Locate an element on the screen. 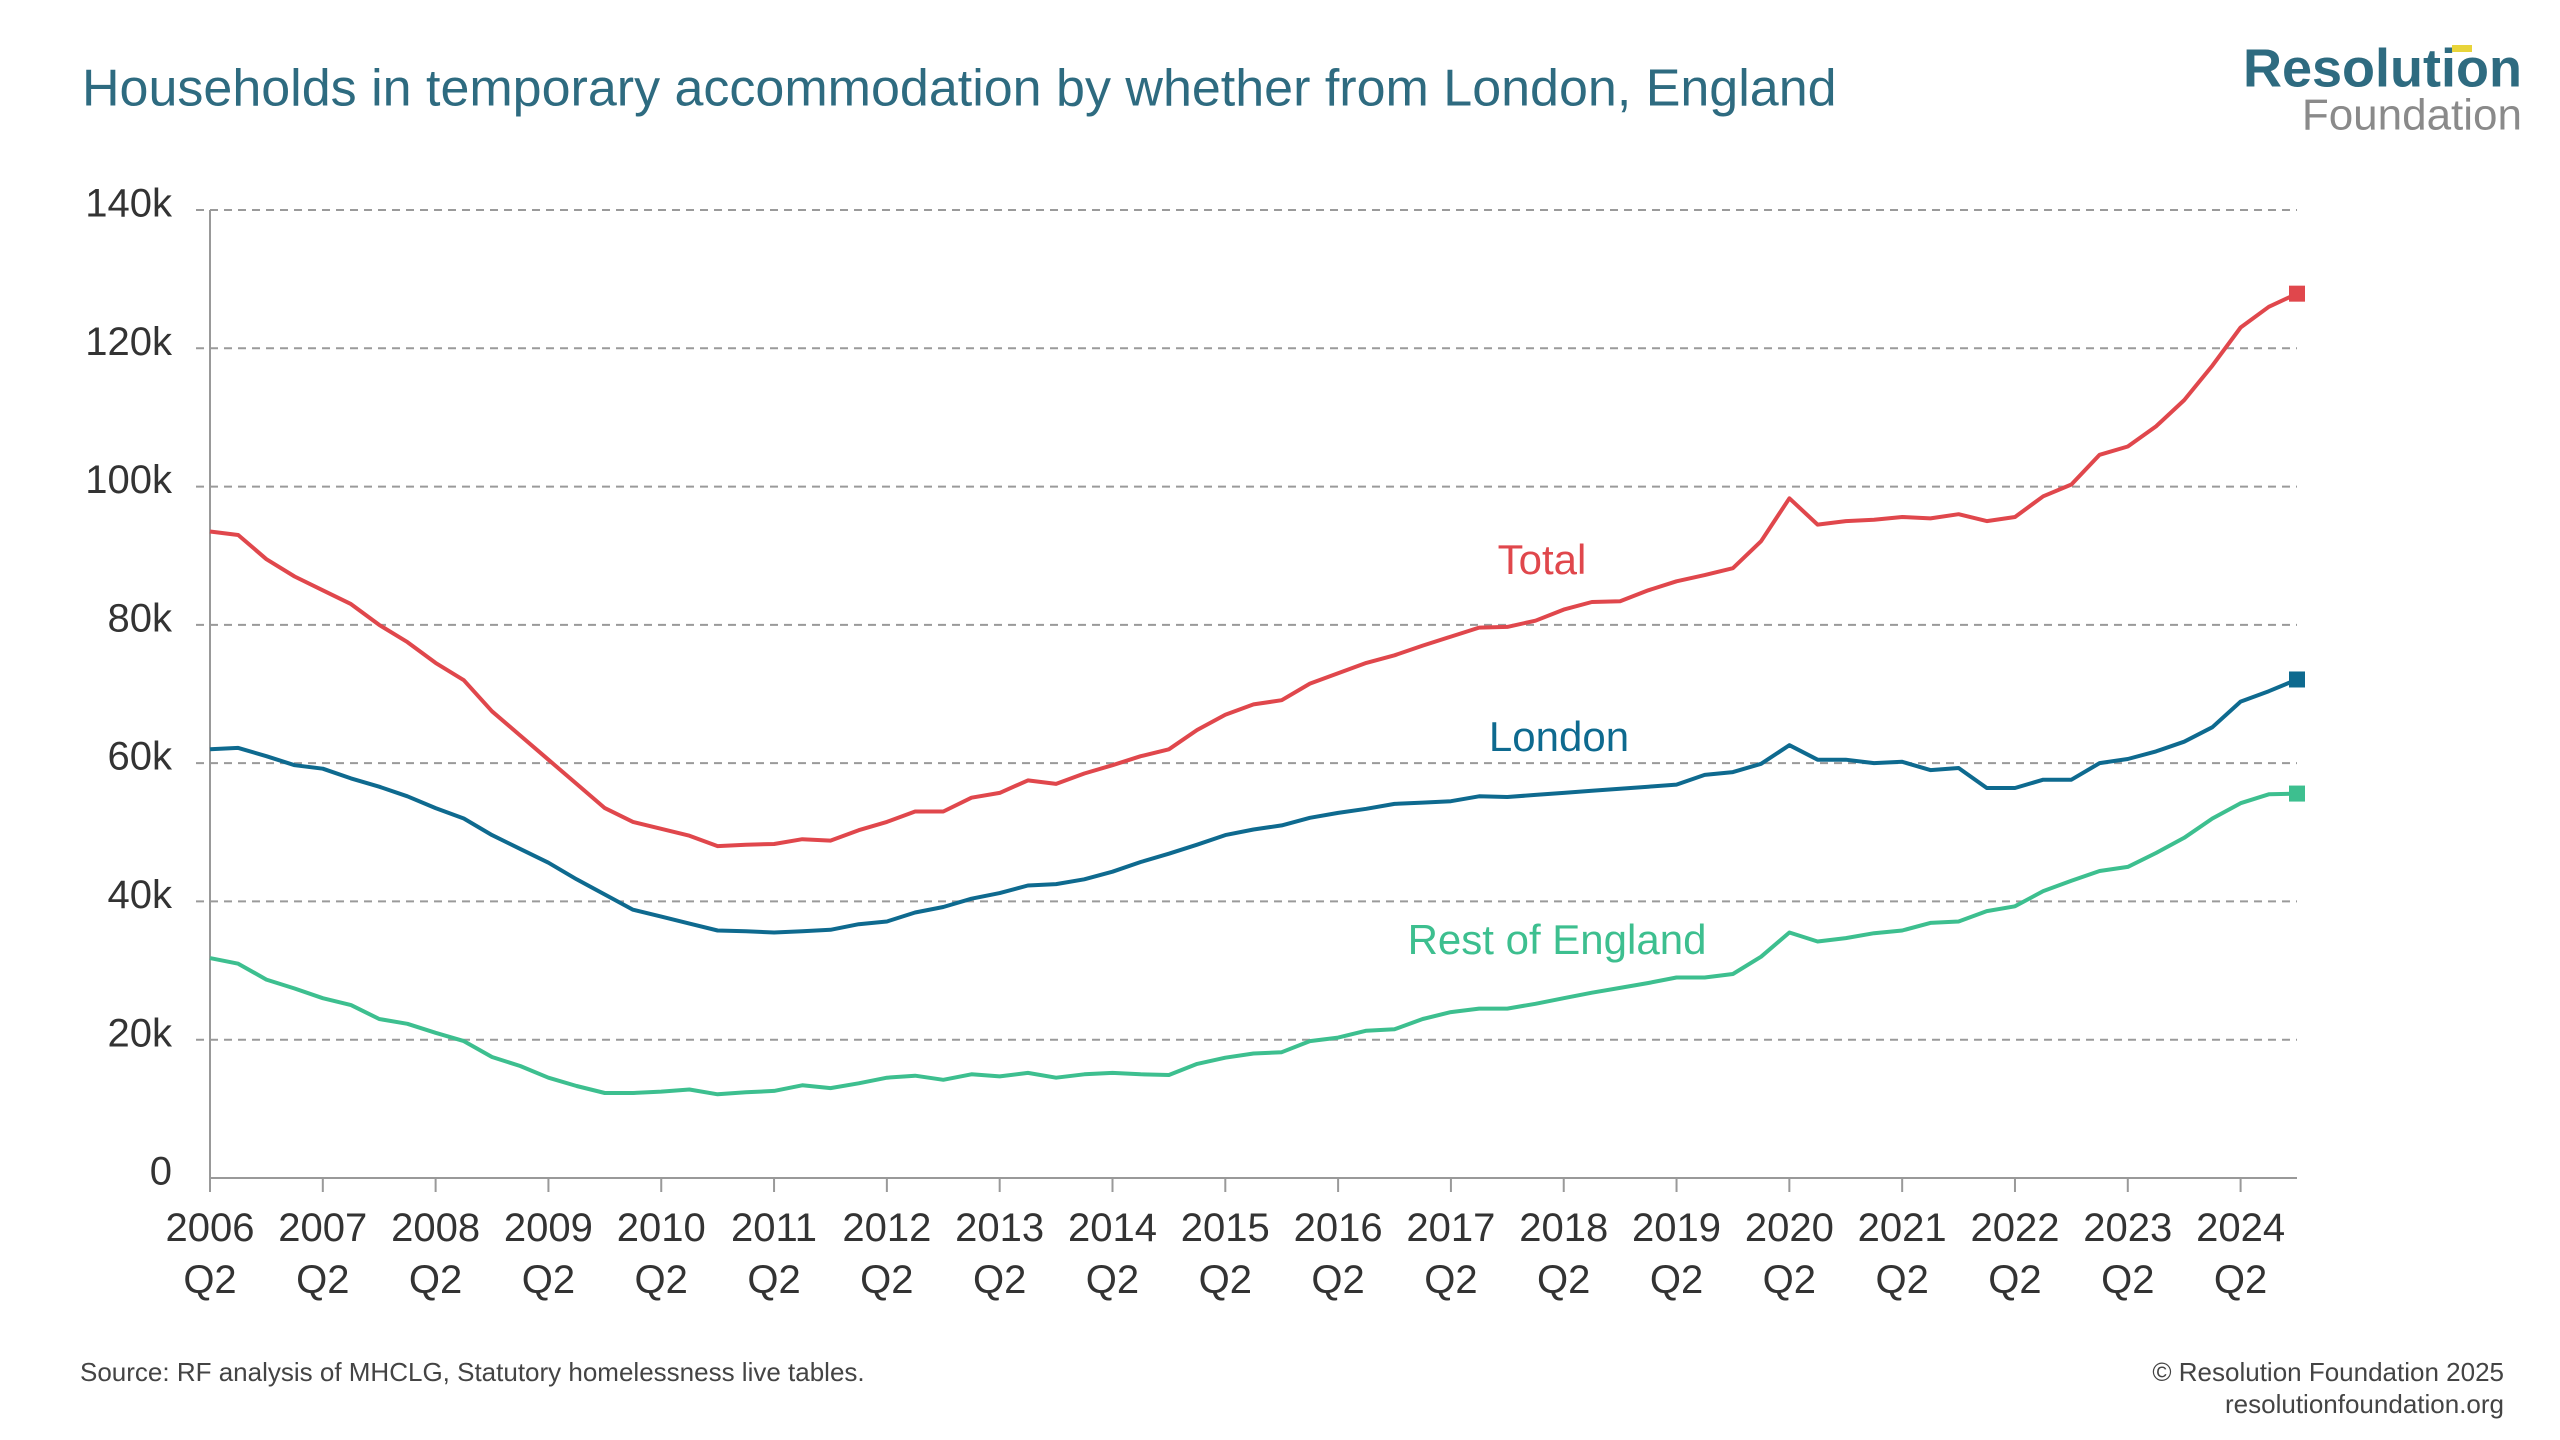  series-label: Rest of England is located at coordinates (1557, 939).